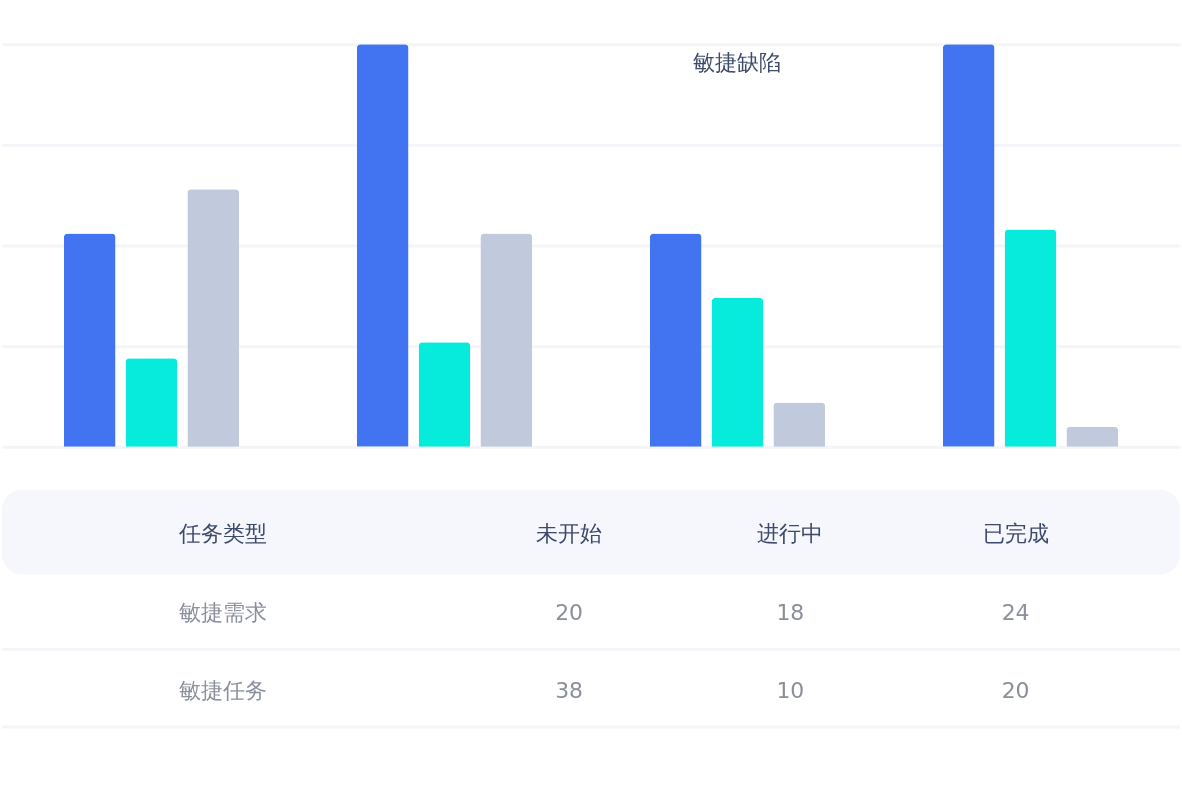 This screenshot has width=1182, height=808. I want to click on text: 敏捷任务, so click(223, 691).